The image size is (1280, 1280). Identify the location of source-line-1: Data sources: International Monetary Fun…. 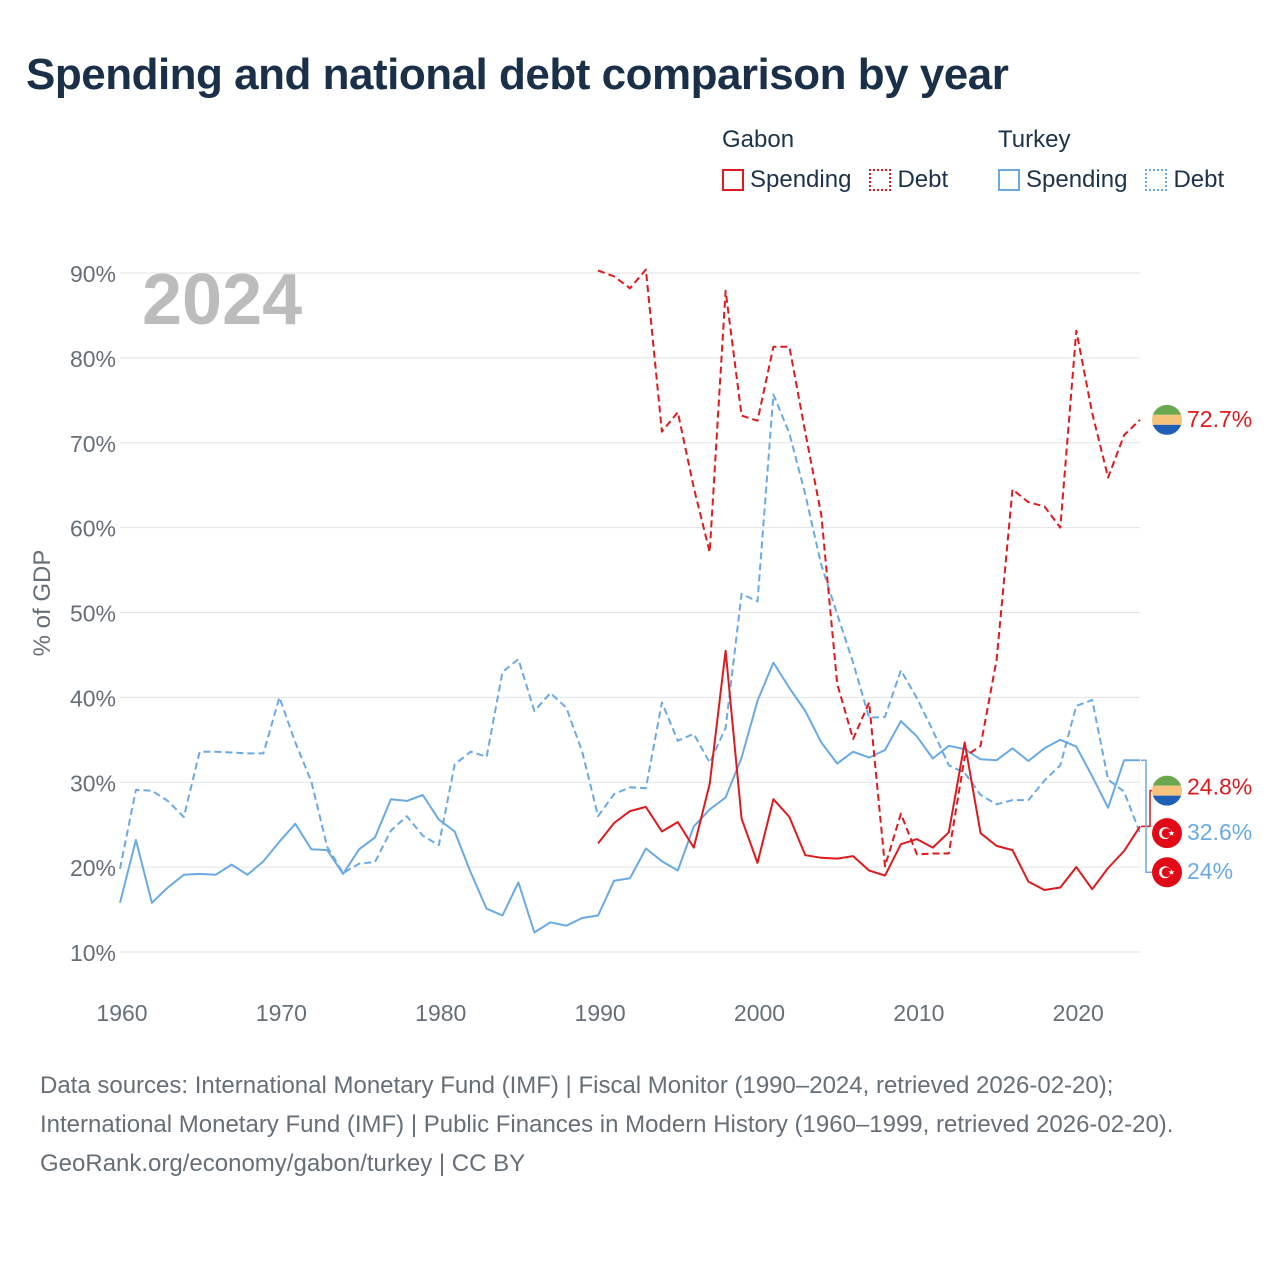
(607, 1105).